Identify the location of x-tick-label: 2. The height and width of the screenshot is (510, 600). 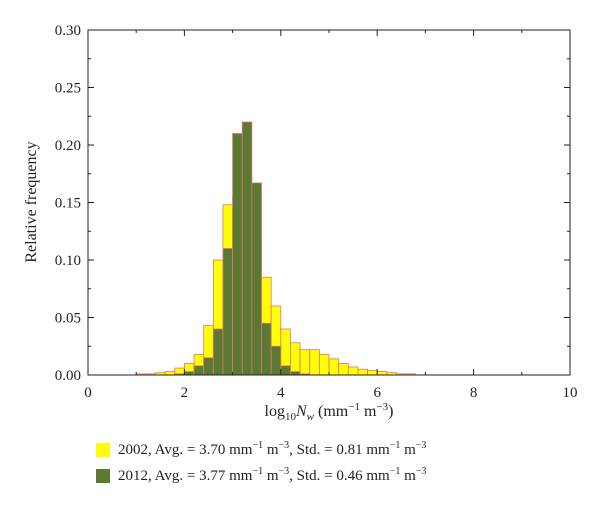
(185, 393).